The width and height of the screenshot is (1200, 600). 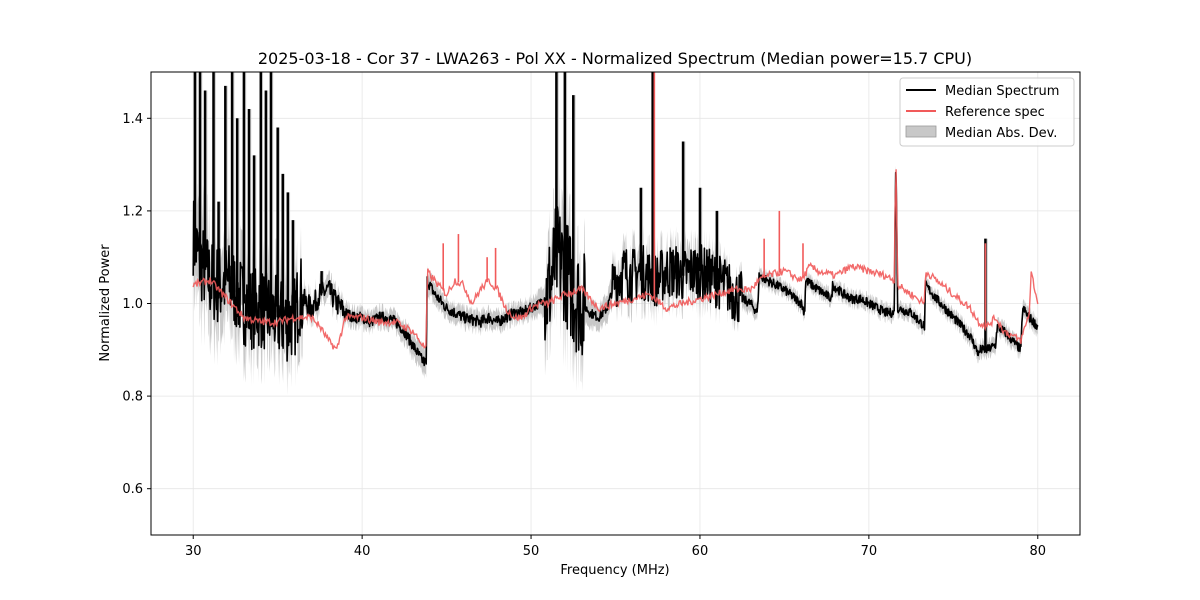 I want to click on y-tick-label: 0.6, so click(x=132, y=489).